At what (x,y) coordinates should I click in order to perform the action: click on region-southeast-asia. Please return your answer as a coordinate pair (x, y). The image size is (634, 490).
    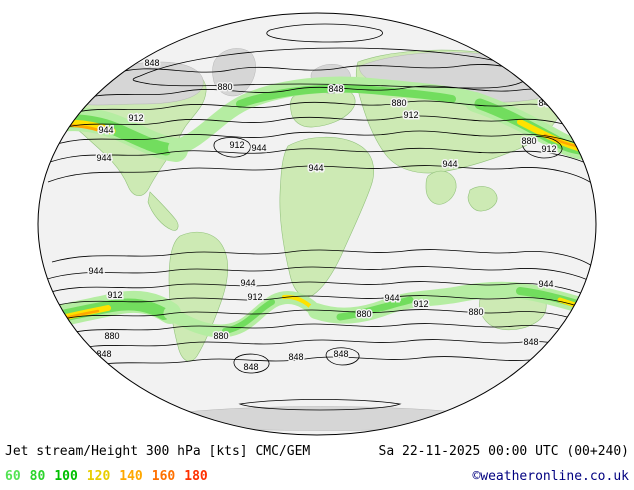
    Looking at the image, I should click on (482, 199).